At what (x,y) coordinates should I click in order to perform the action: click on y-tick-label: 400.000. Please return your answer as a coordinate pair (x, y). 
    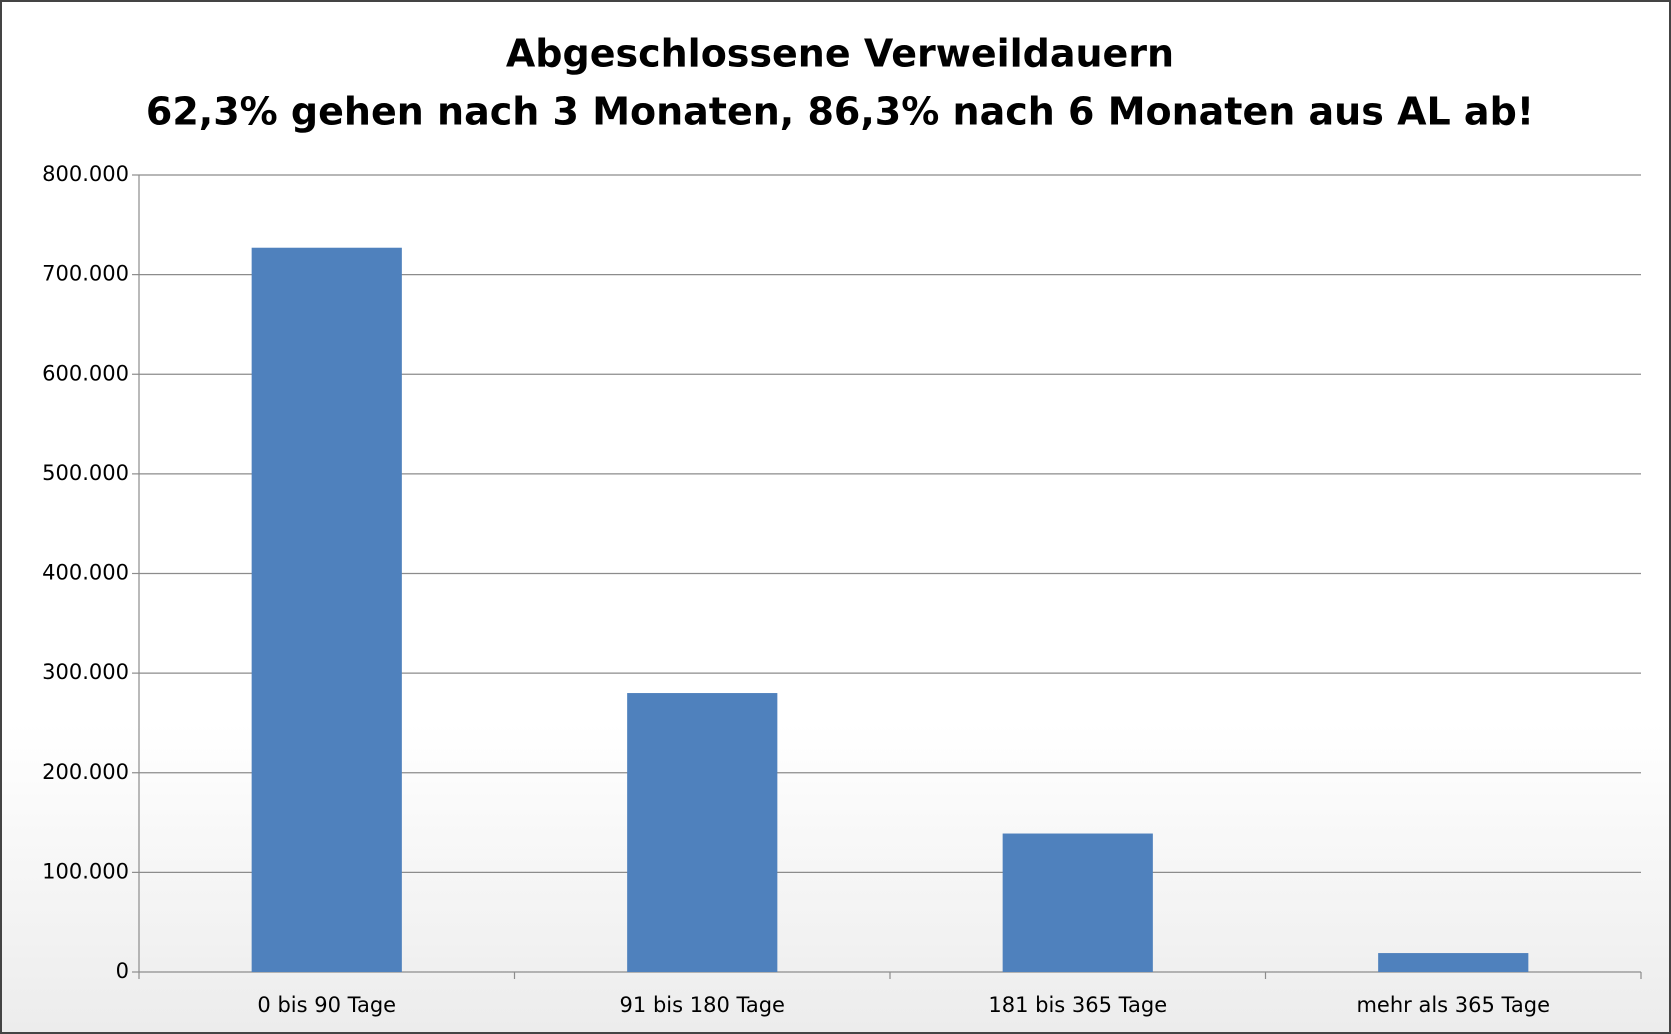
    Looking at the image, I should click on (85, 573).